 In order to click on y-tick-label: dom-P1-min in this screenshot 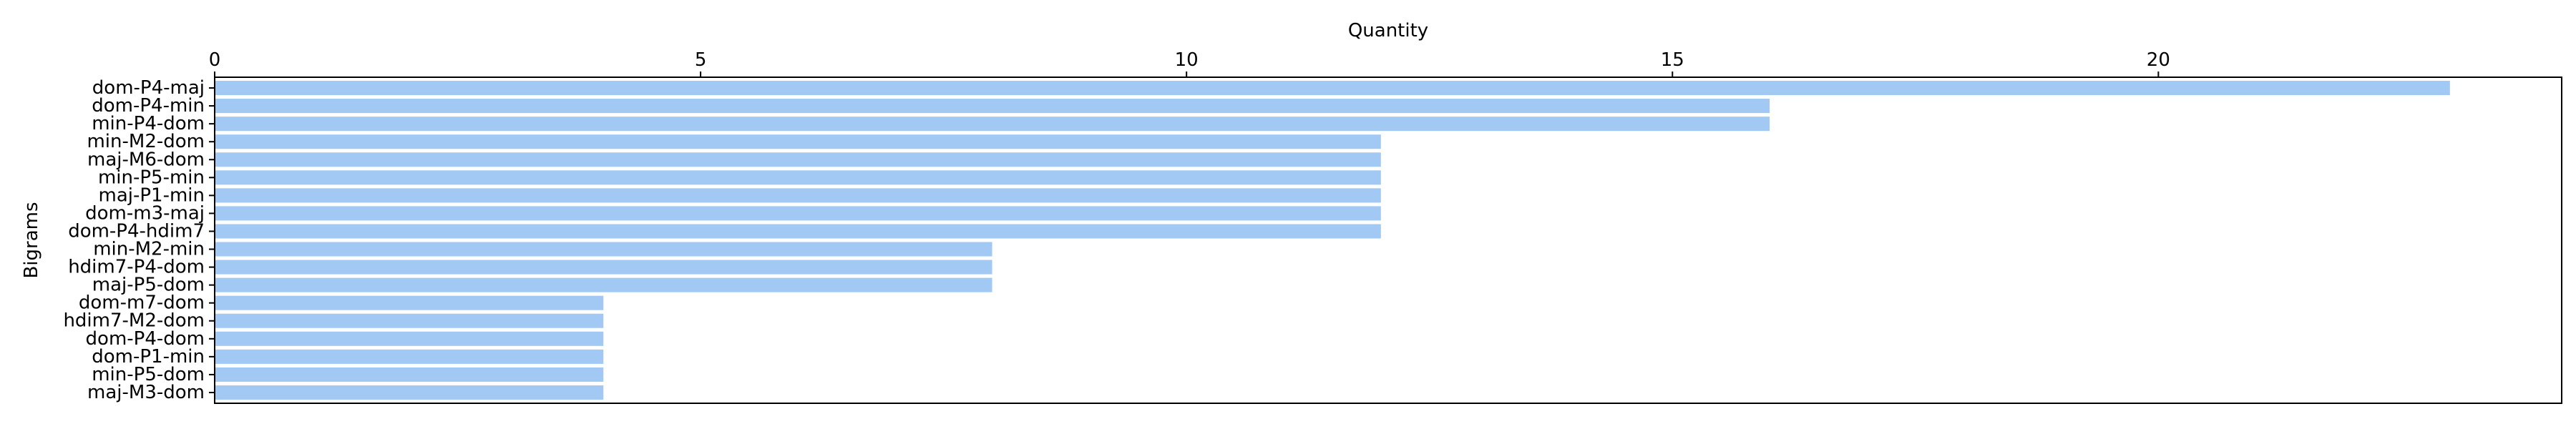, I will do `click(148, 357)`.